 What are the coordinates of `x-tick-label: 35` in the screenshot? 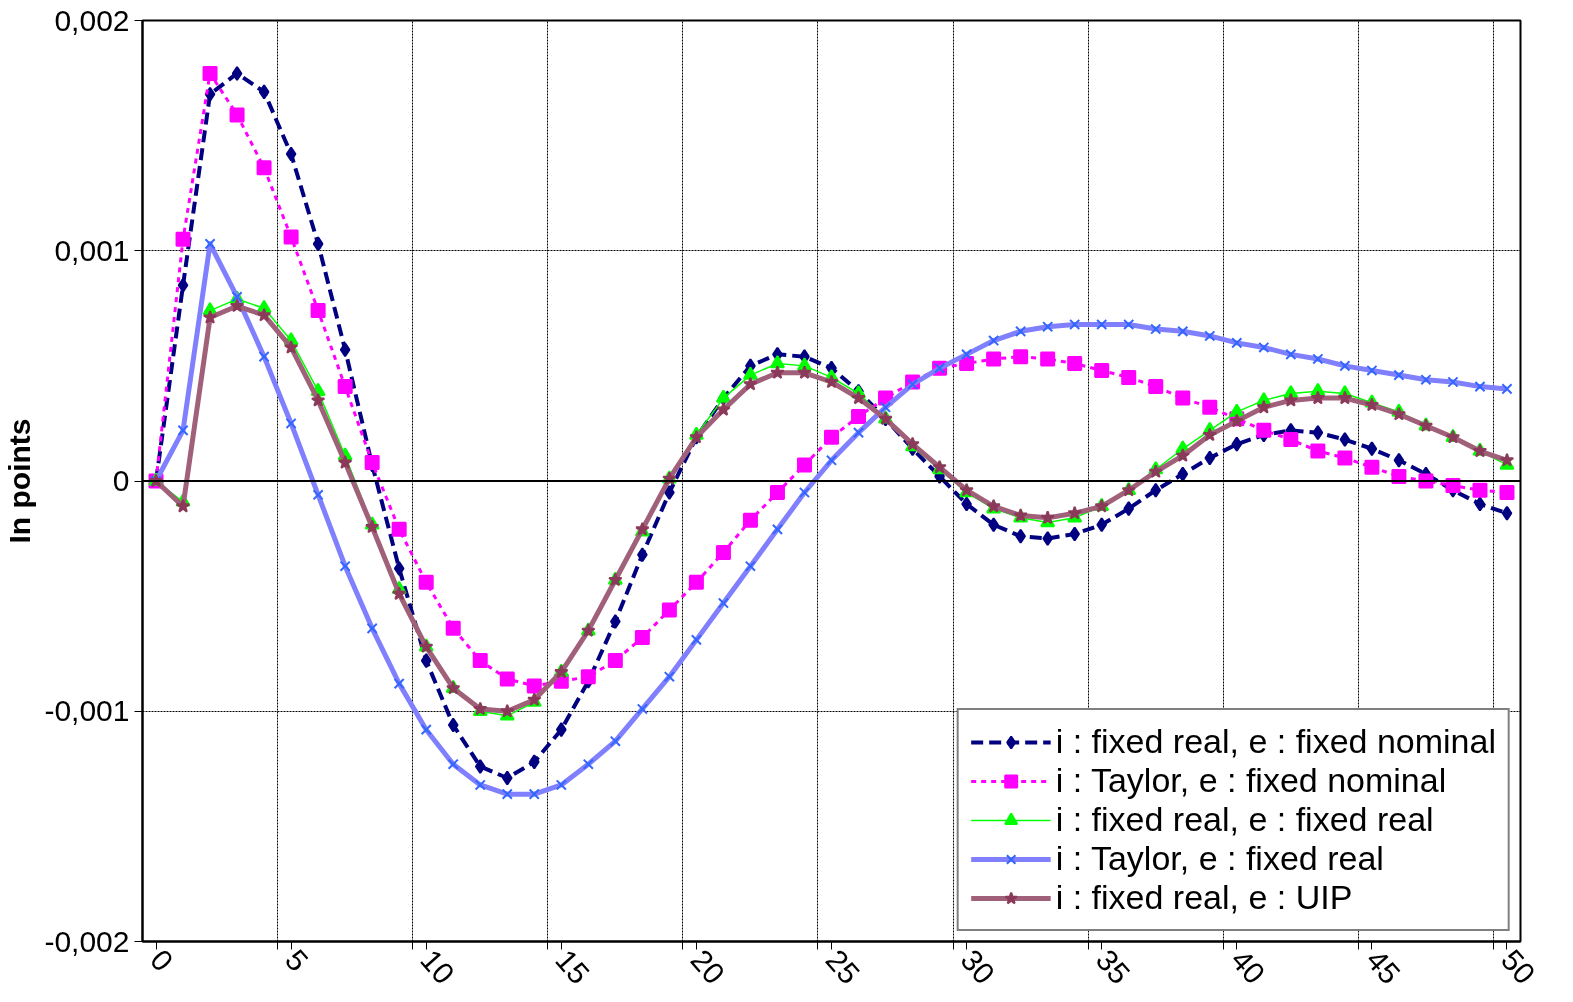 It's located at (1113, 967).